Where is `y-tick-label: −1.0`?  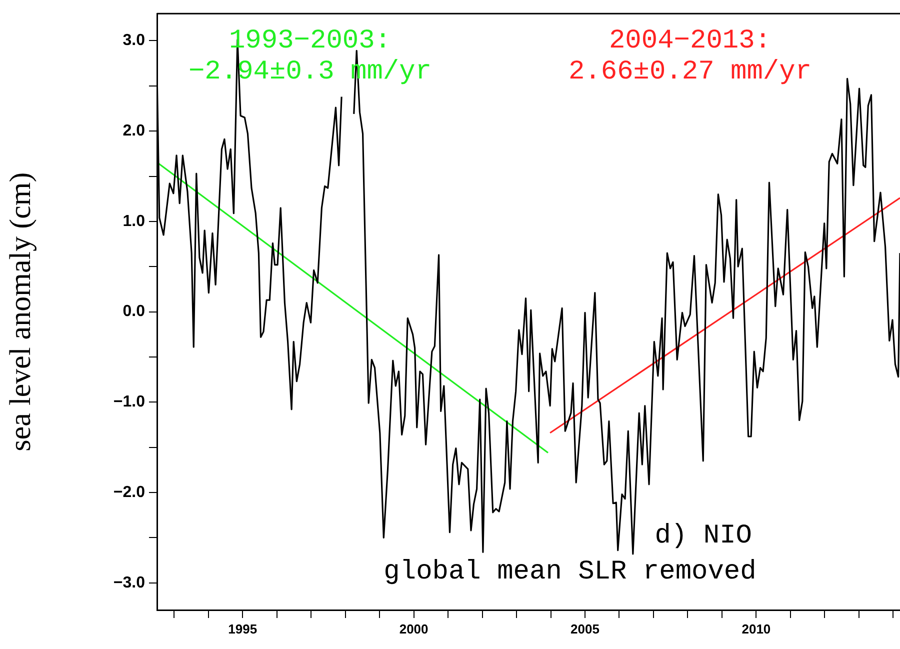
y-tick-label: −1.0 is located at coordinates (129, 402).